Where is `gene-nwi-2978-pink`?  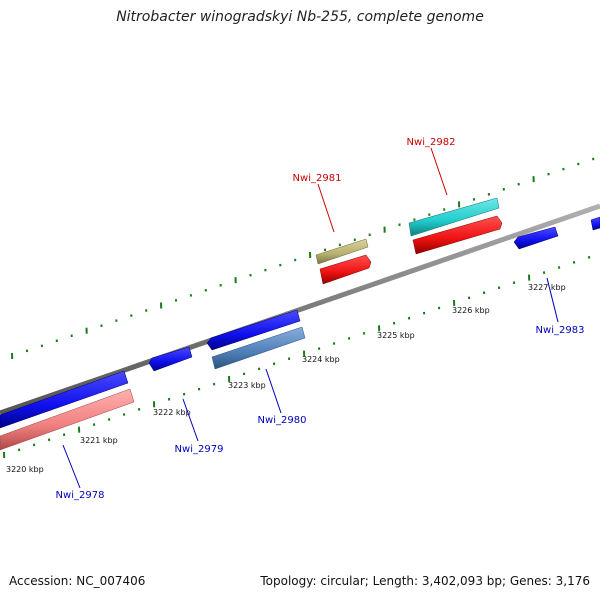 gene-nwi-2978-pink is located at coordinates (67, 419).